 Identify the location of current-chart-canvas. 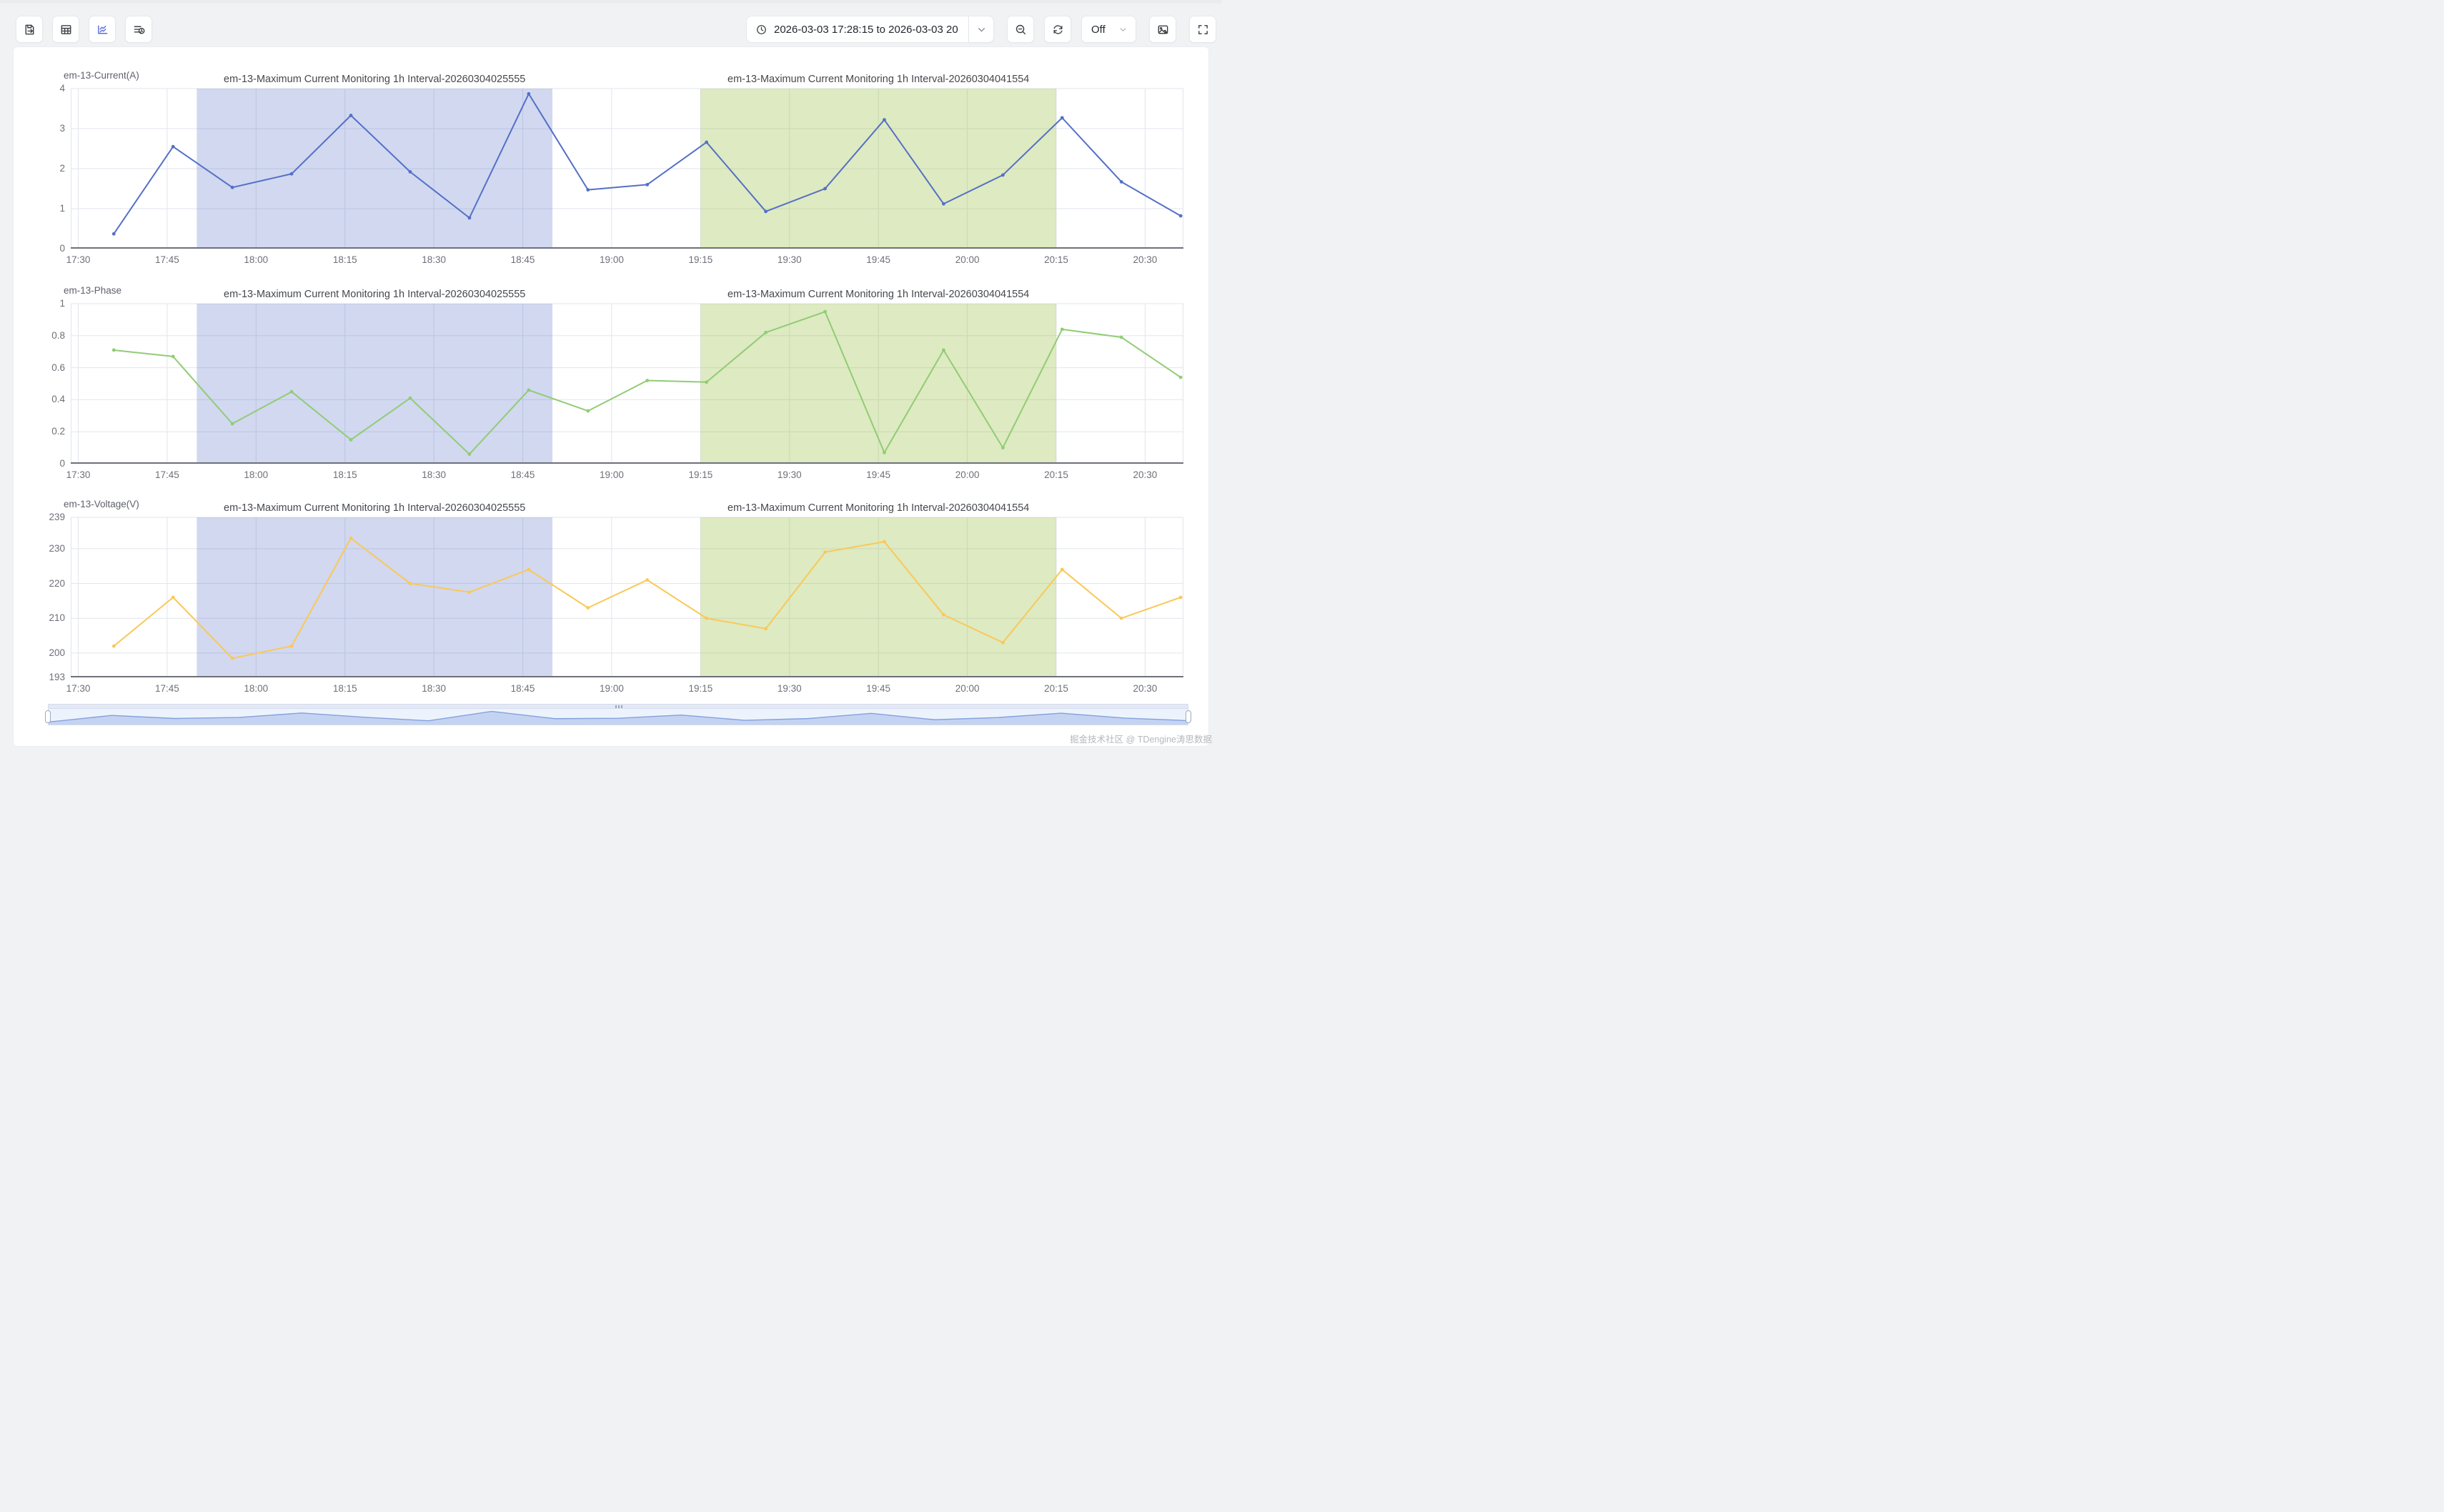
(627, 169).